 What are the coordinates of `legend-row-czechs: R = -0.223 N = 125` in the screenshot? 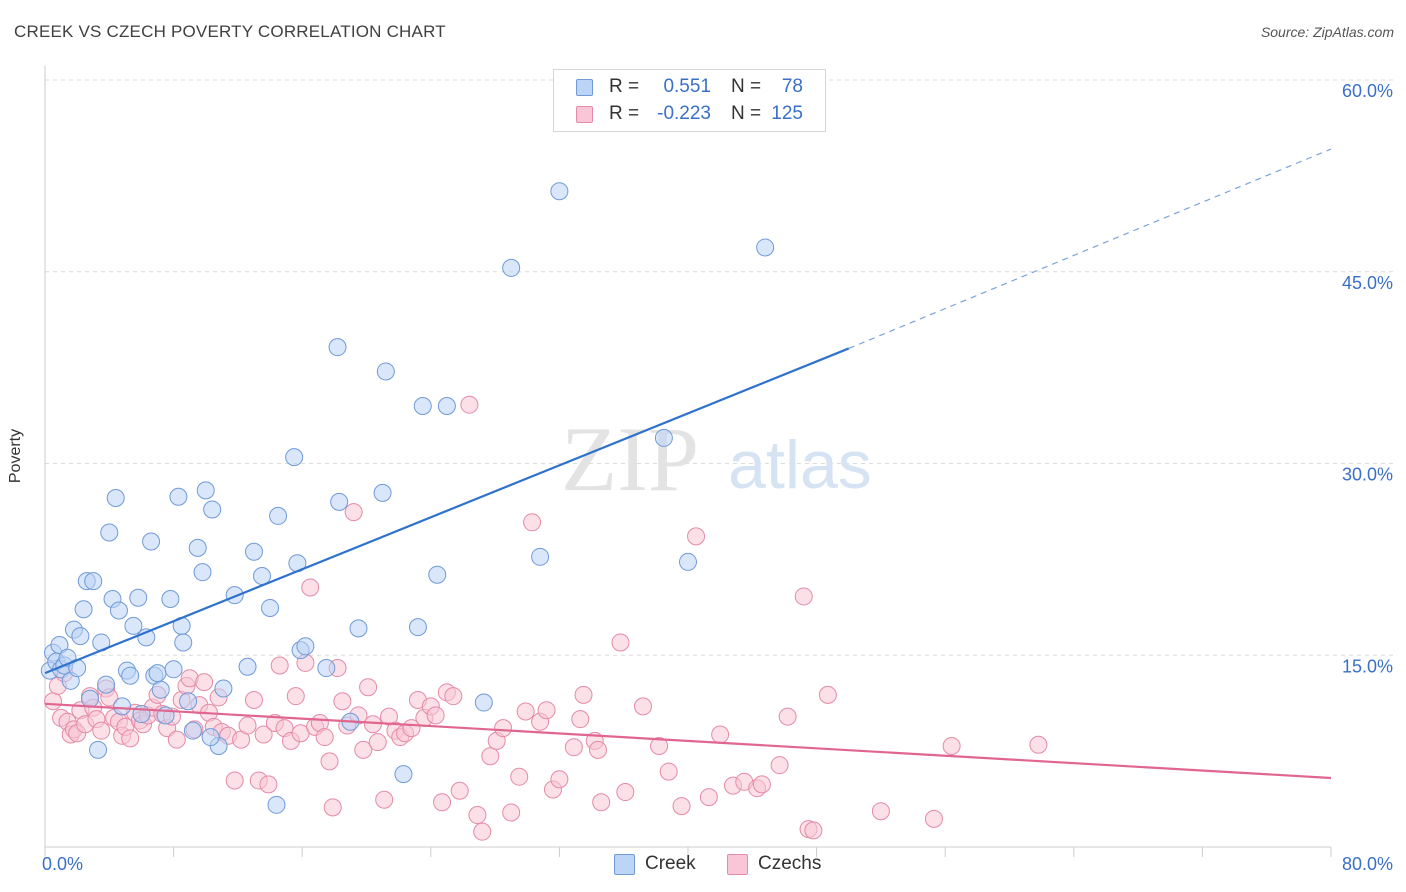 It's located at (689, 114).